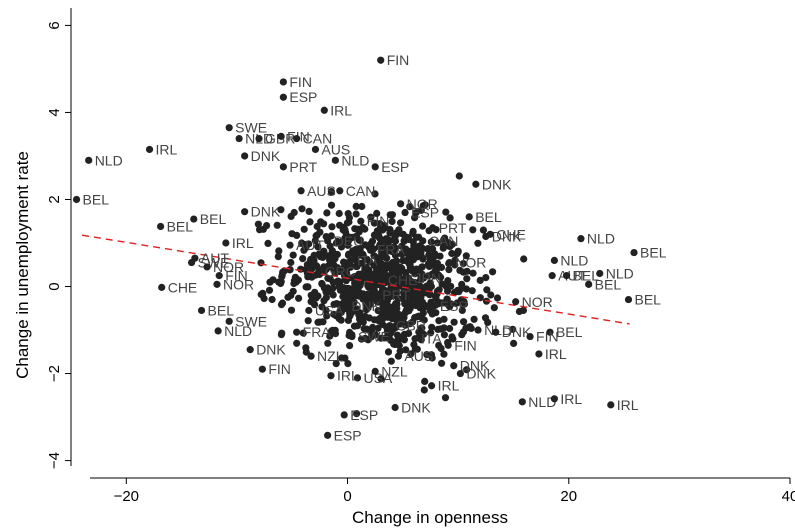 The width and height of the screenshot is (795, 530). I want to click on labeled-point: FIN, so click(274, 369).